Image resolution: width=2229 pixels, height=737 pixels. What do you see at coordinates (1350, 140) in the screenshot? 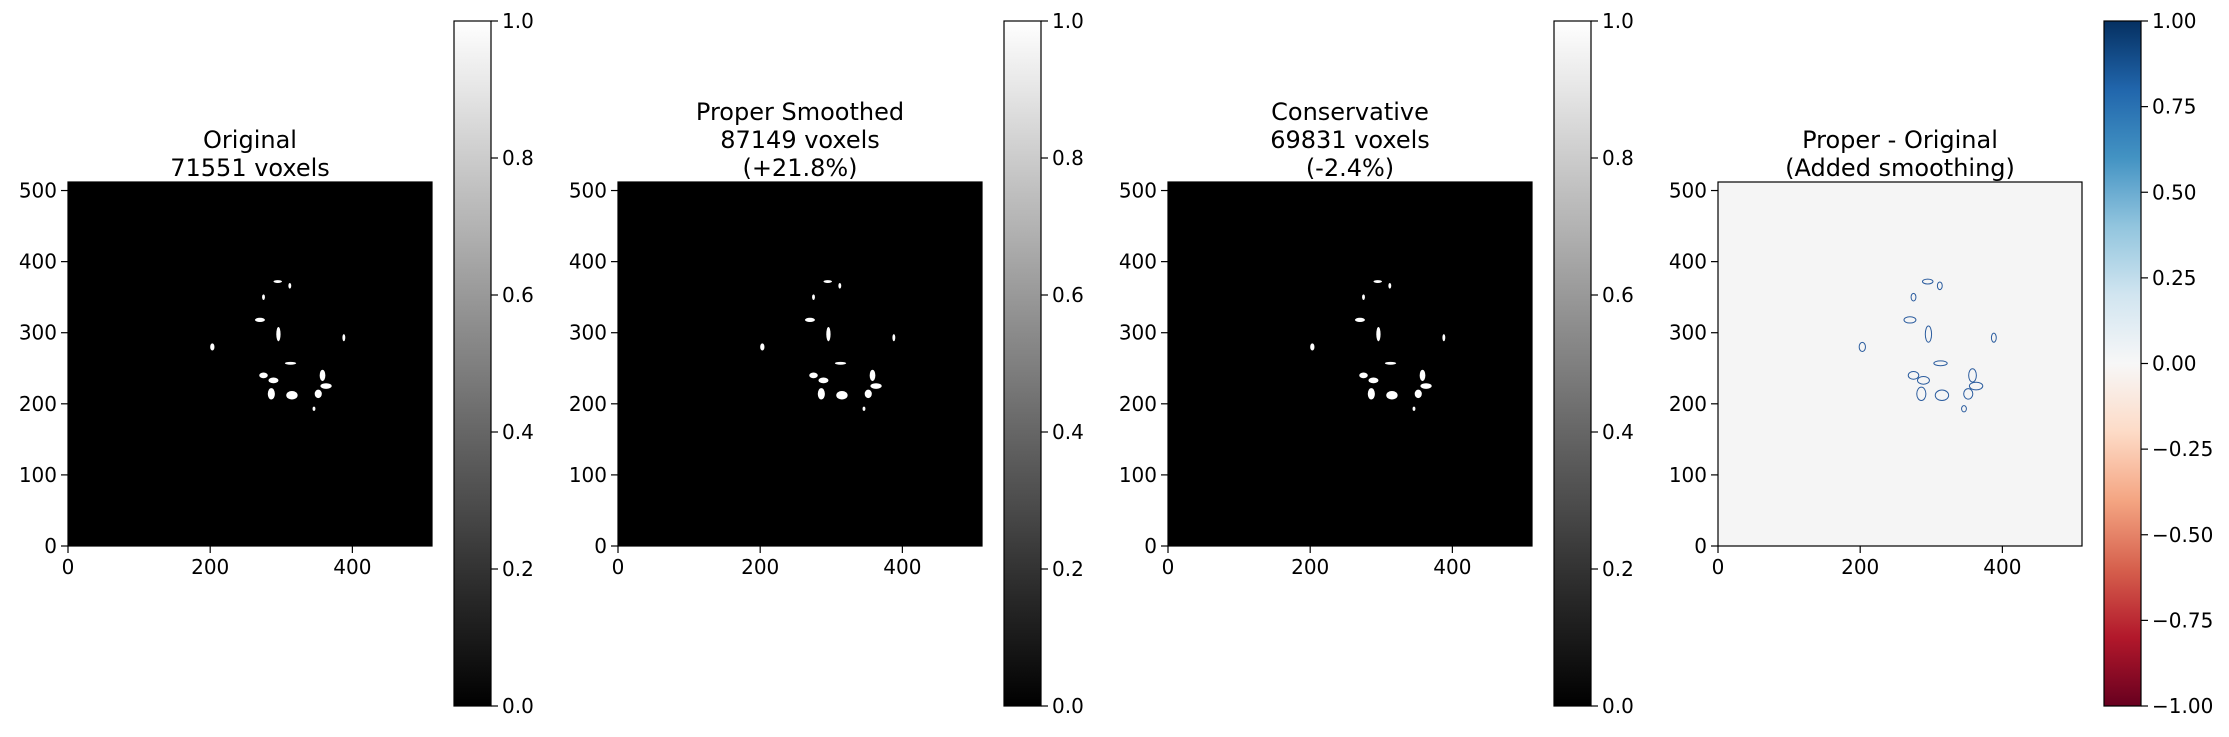
I see `title-line-2: 69831 voxels` at bounding box center [1350, 140].